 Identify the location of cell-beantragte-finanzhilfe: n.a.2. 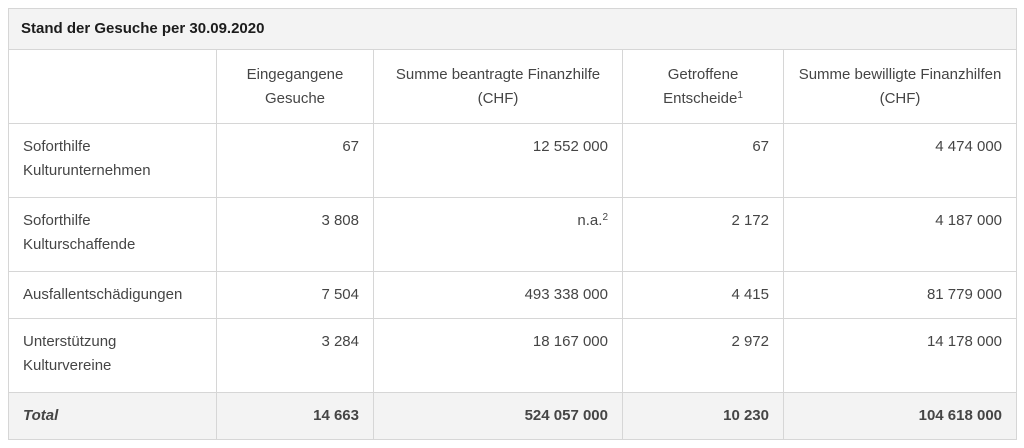
(498, 234).